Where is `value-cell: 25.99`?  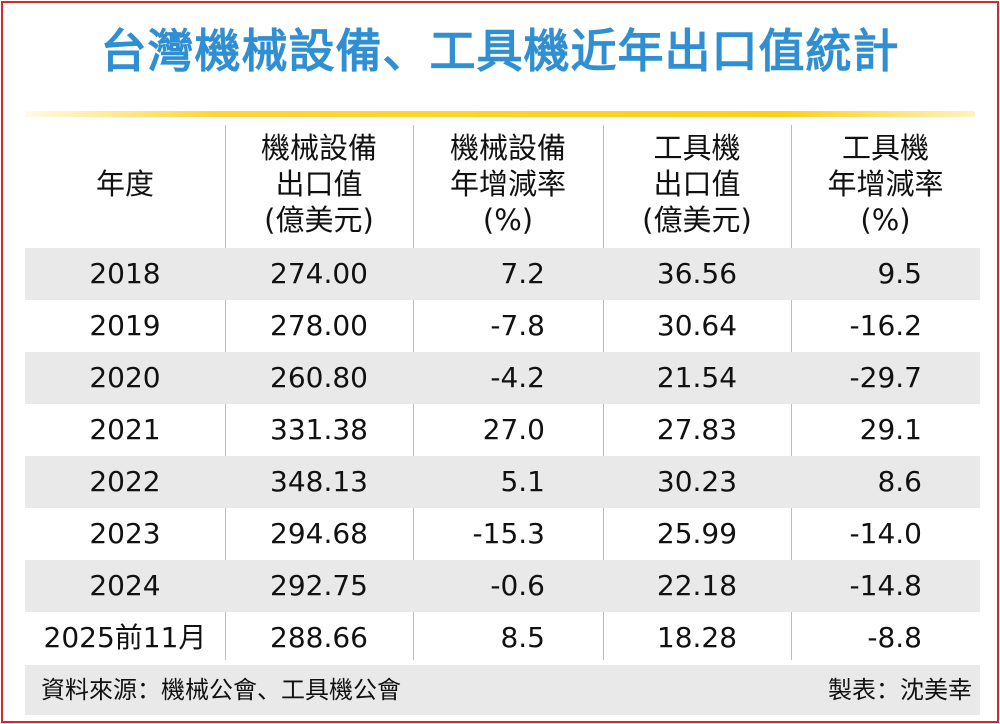
value-cell: 25.99 is located at coordinates (697, 533).